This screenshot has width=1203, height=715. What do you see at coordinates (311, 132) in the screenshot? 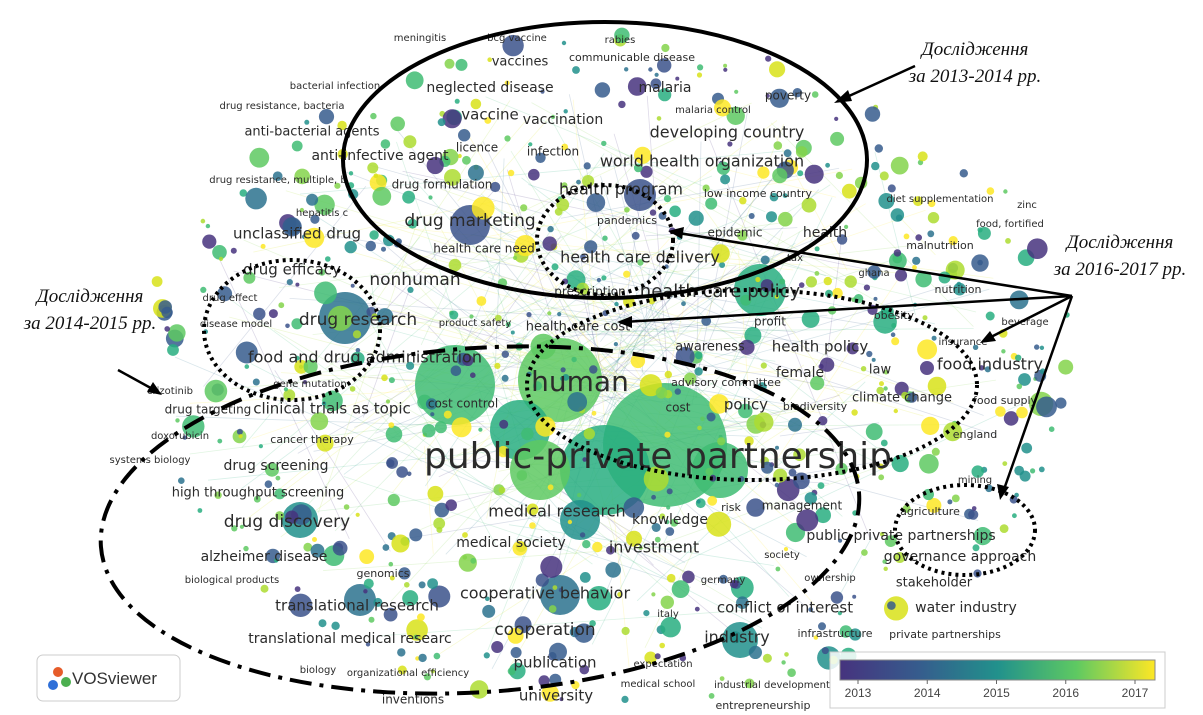
I see `node-label: anti-bacterial agents` at bounding box center [311, 132].